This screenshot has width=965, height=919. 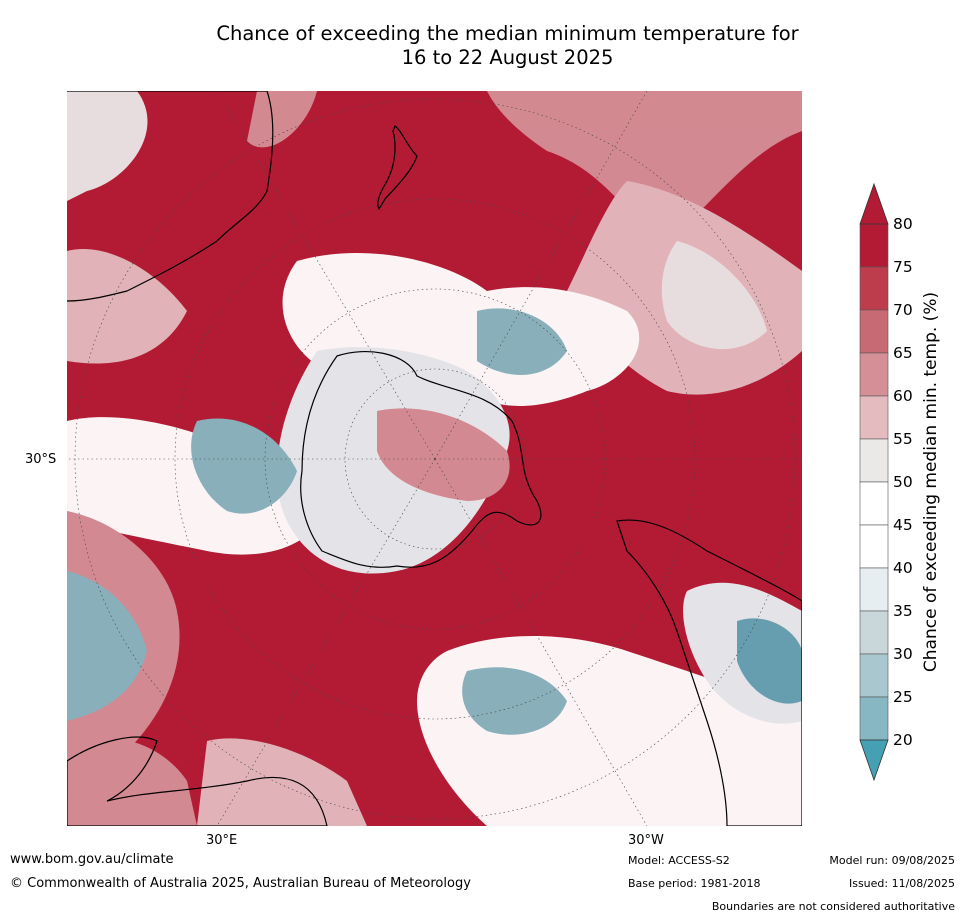 I want to click on footer-base-period: Base period: 1981-2018, so click(x=694, y=883).